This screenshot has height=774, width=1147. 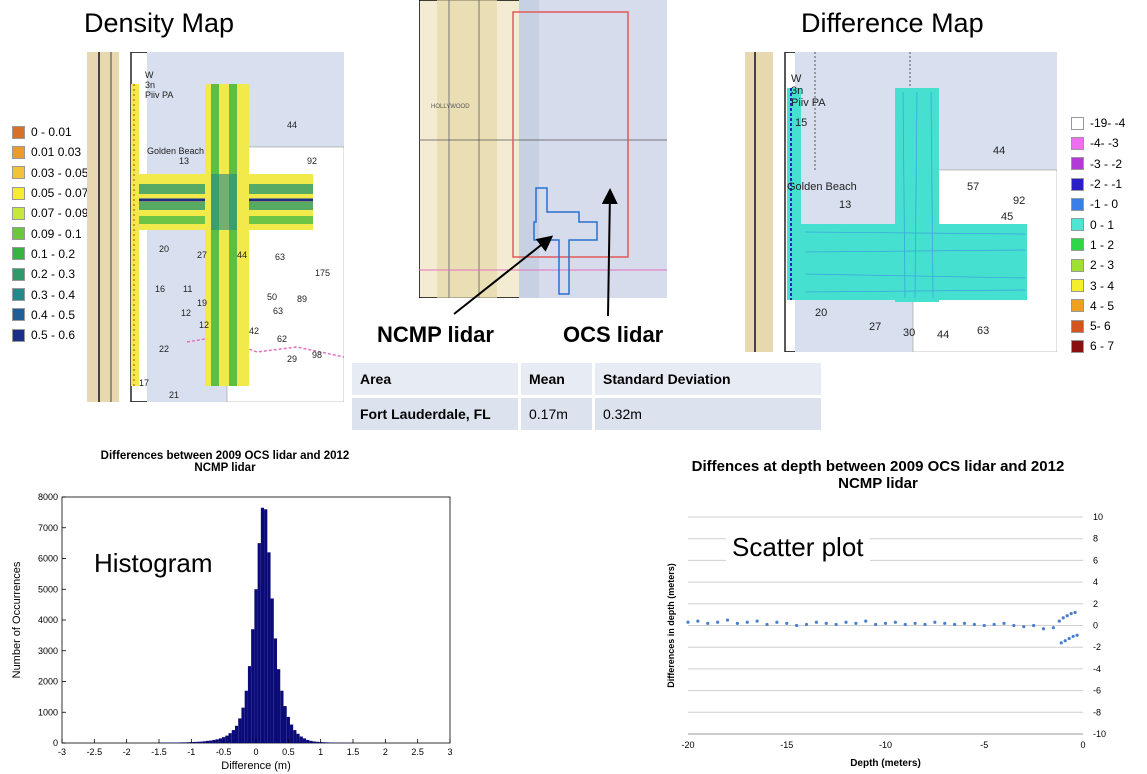 I want to click on ocs-arrow, so click(x=609, y=252).